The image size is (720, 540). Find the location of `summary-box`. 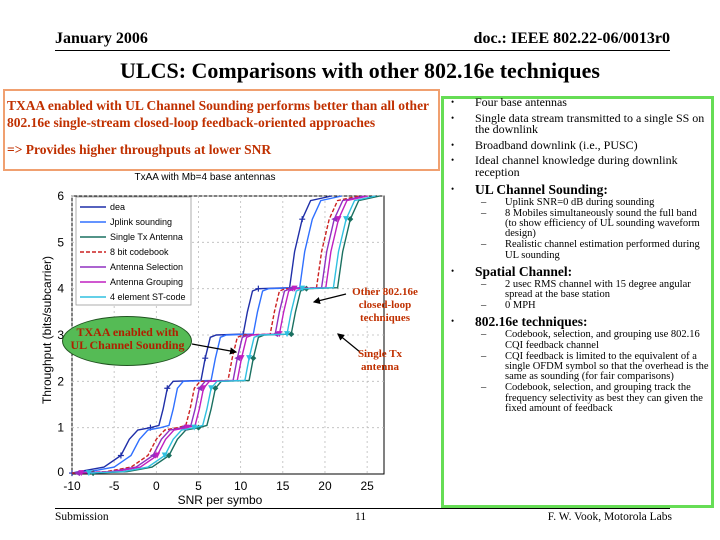

summary-box is located at coordinates (221, 130).